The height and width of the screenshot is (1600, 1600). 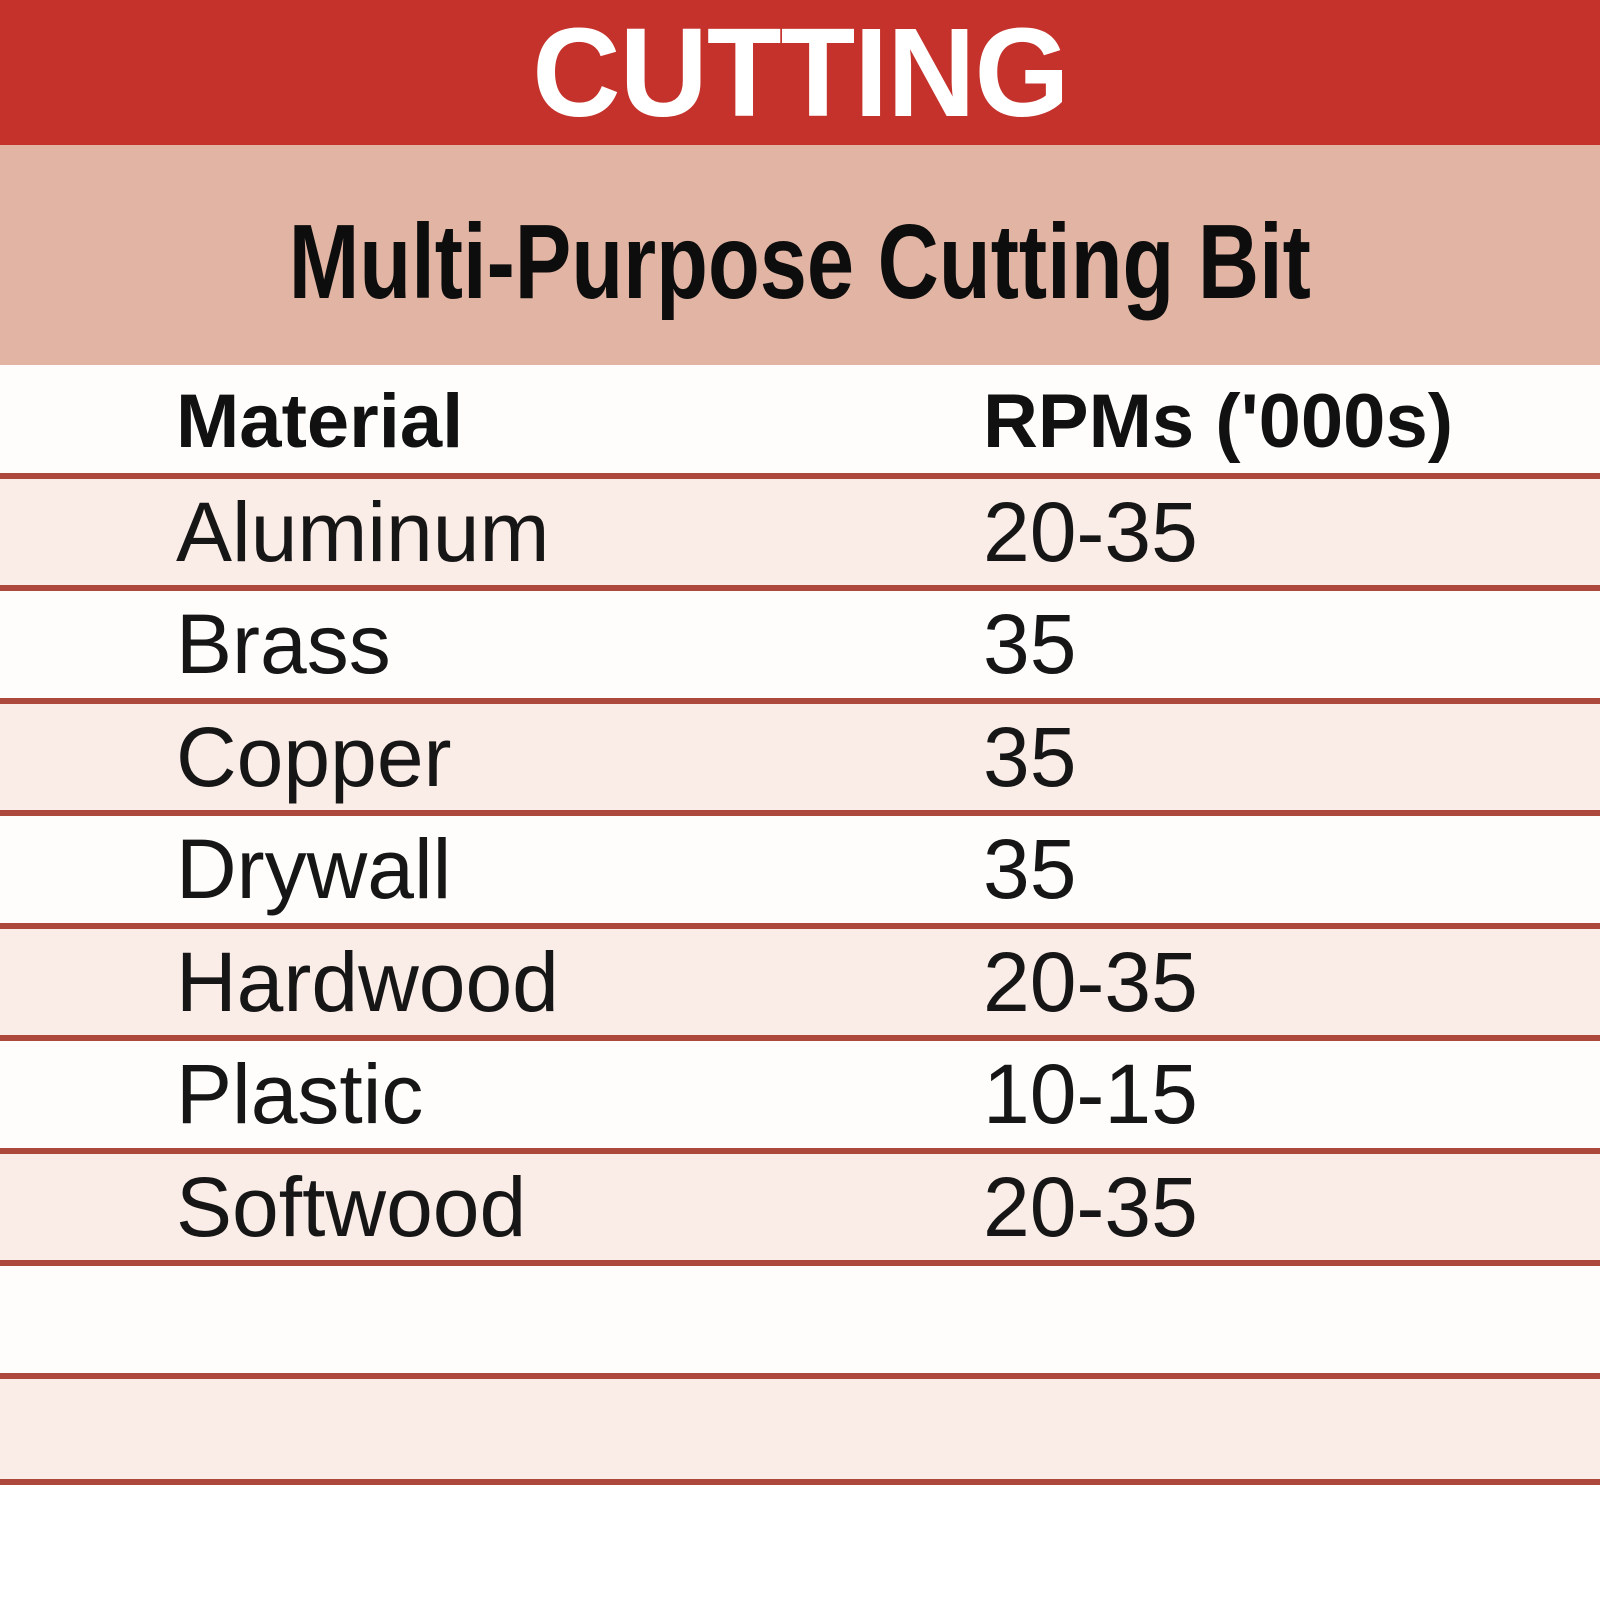 What do you see at coordinates (800, 1091) in the screenshot?
I see `table-row: Plastic 10-15` at bounding box center [800, 1091].